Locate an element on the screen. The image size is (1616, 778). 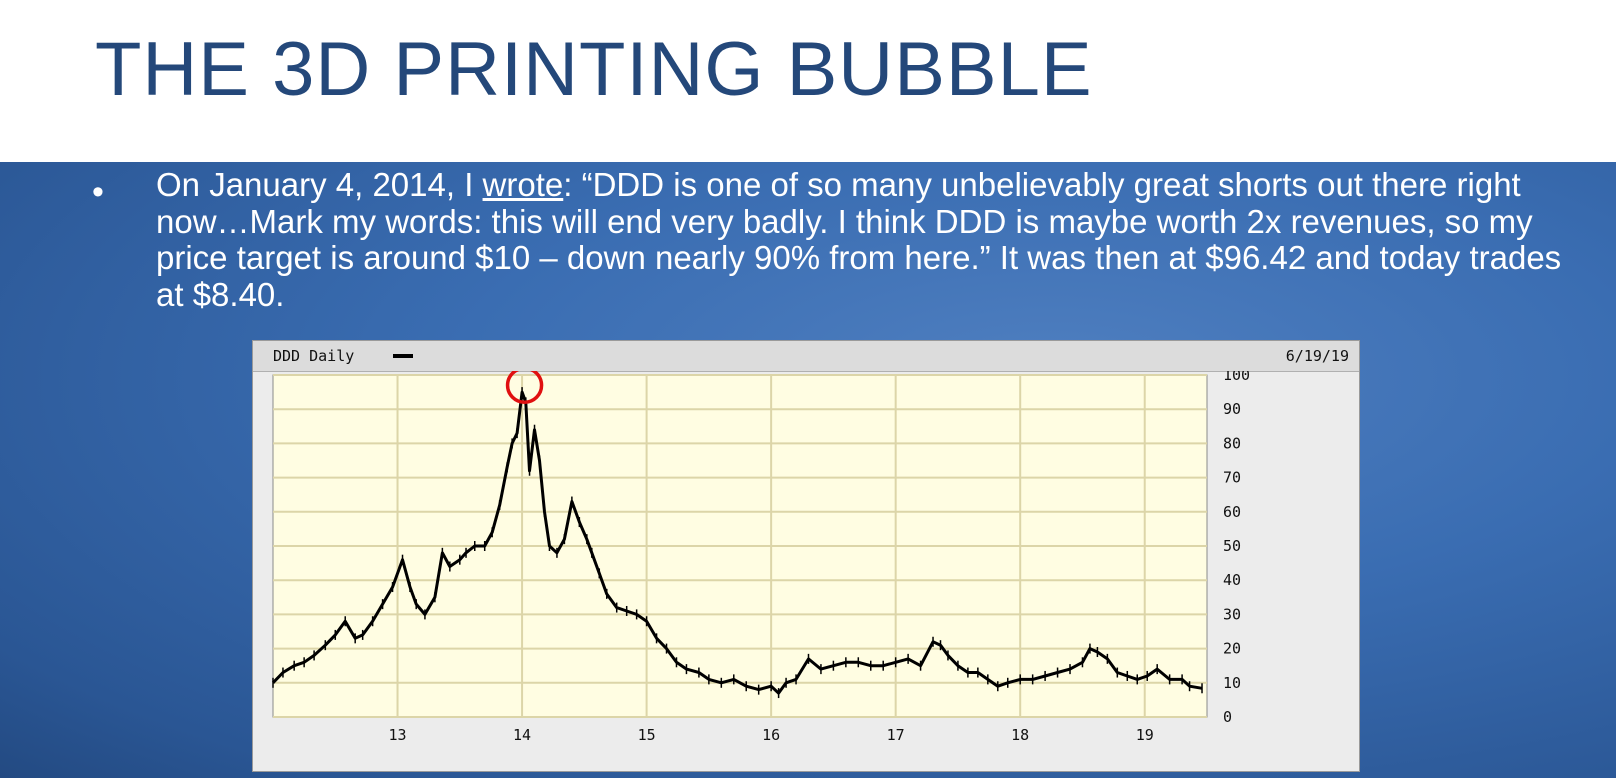
y-tick-label: 80 is located at coordinates (1232, 443).